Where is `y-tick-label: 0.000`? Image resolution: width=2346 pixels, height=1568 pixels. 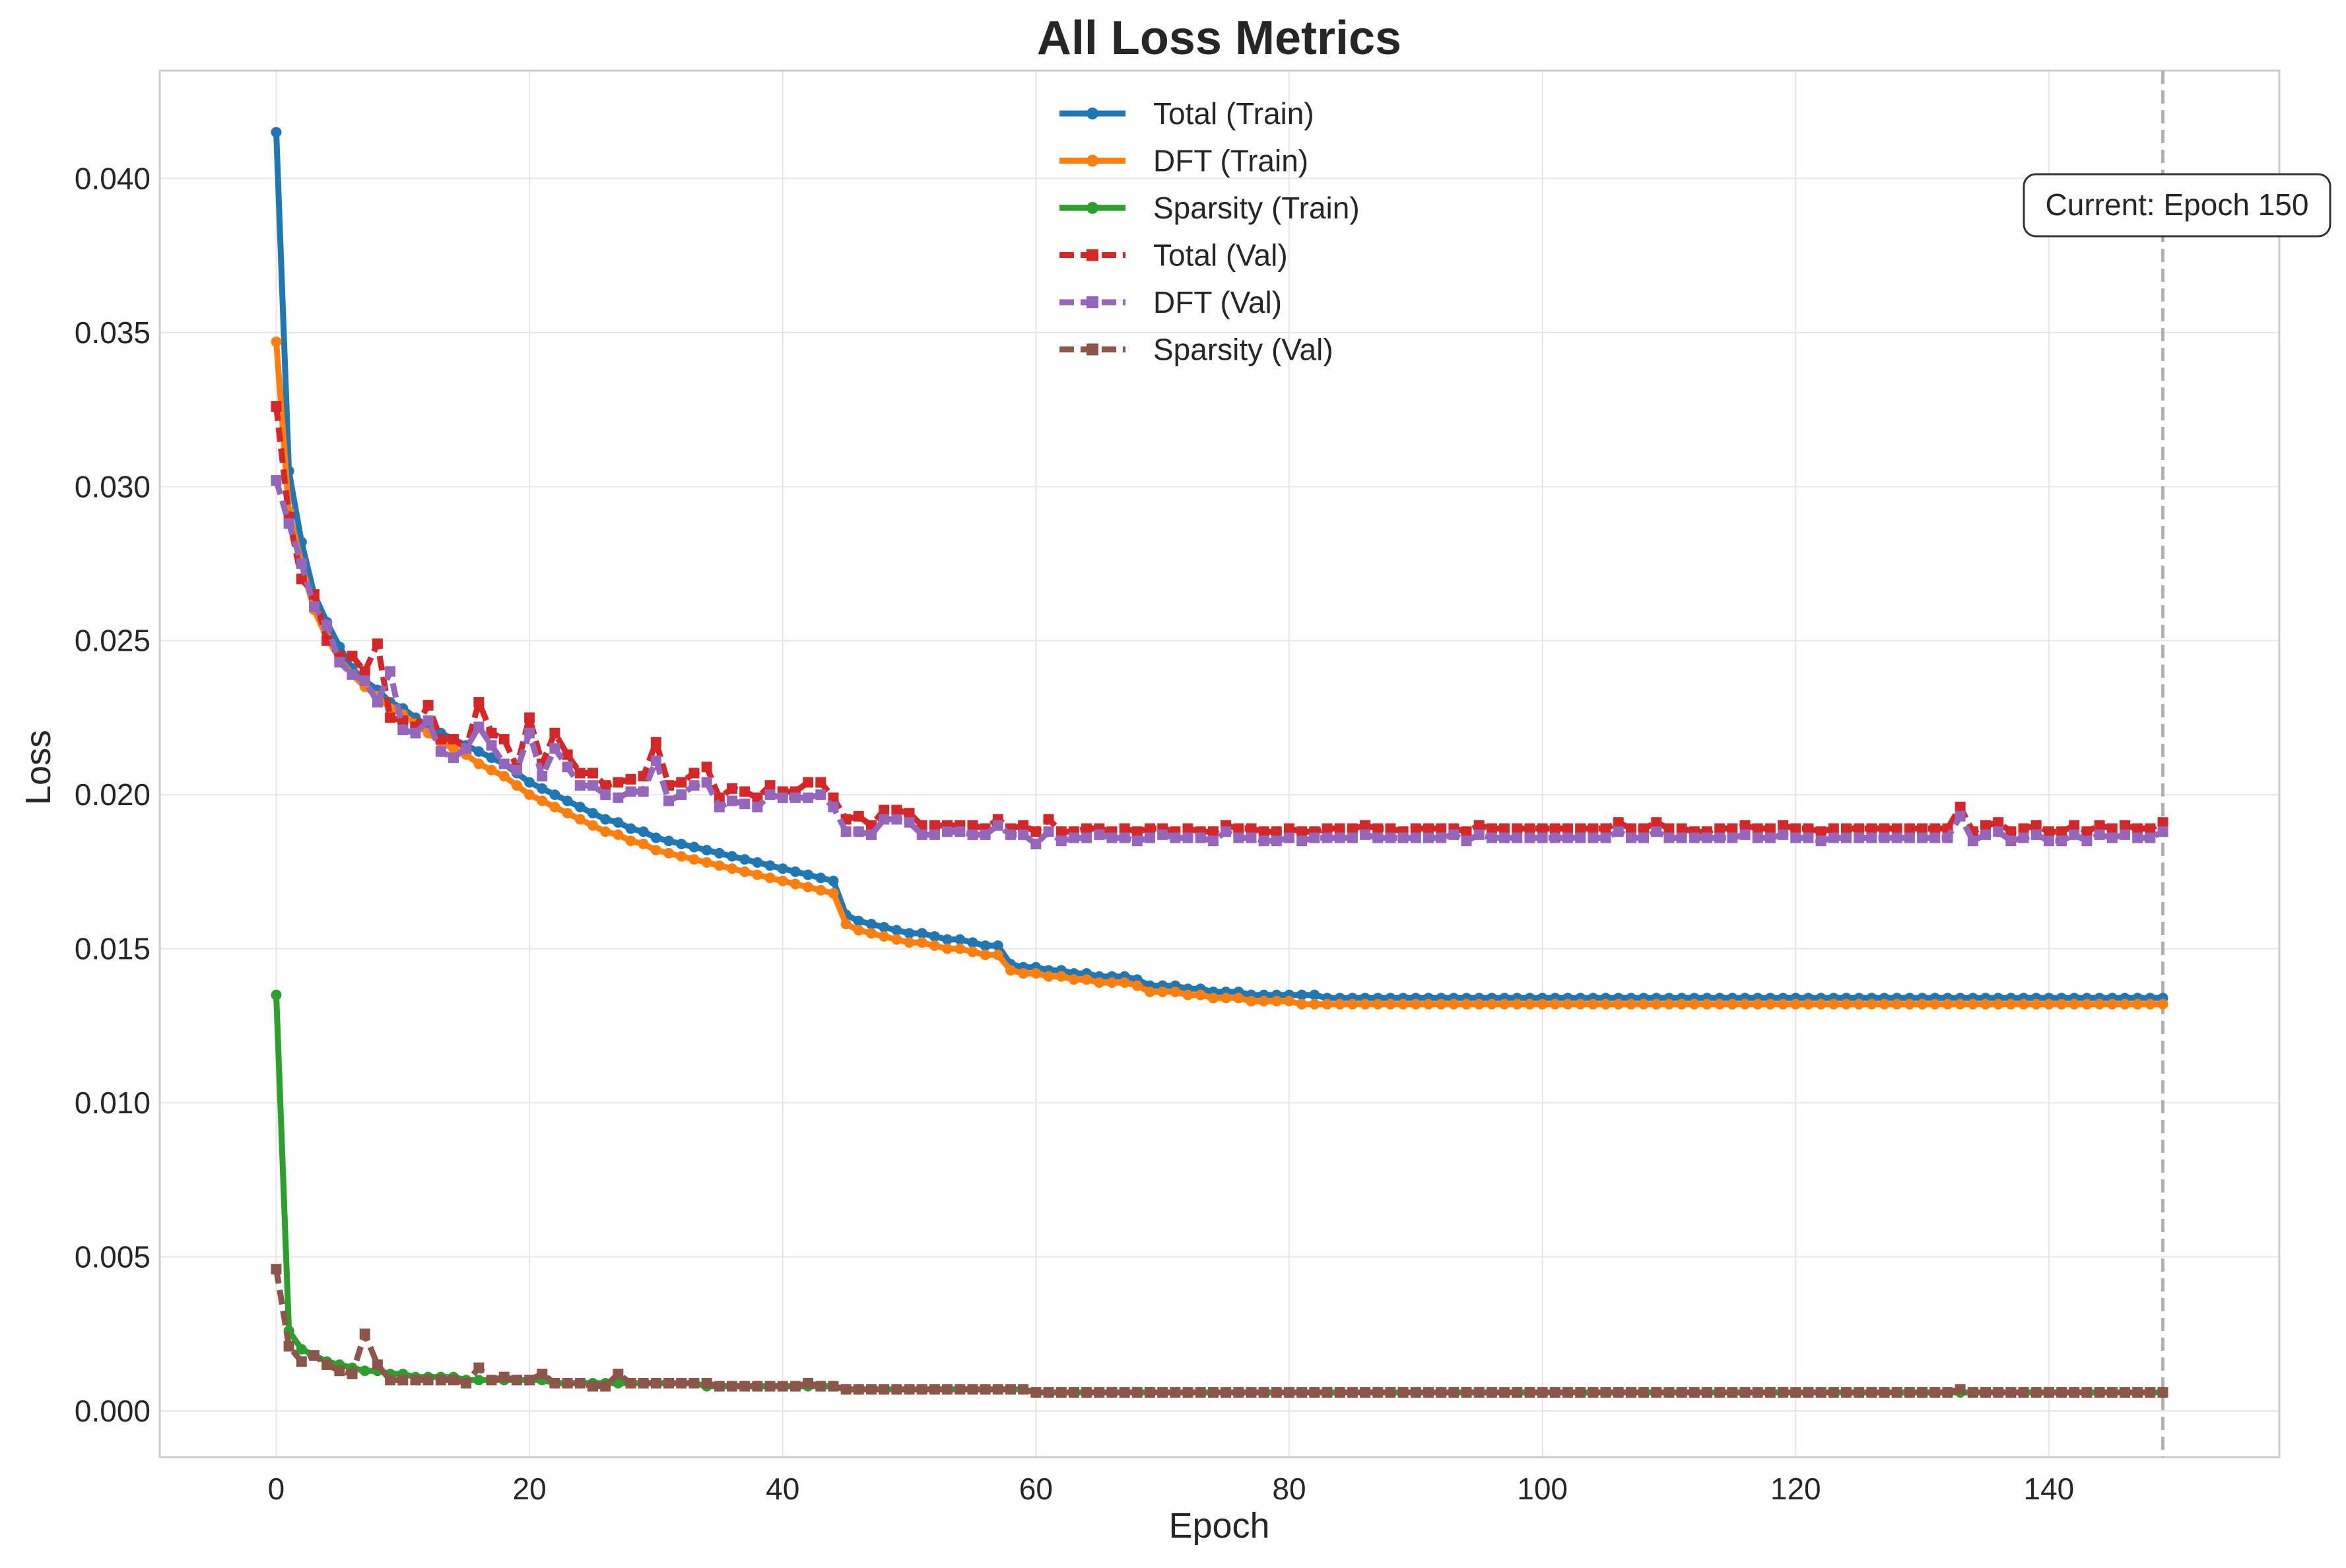 y-tick-label: 0.000 is located at coordinates (113, 1411).